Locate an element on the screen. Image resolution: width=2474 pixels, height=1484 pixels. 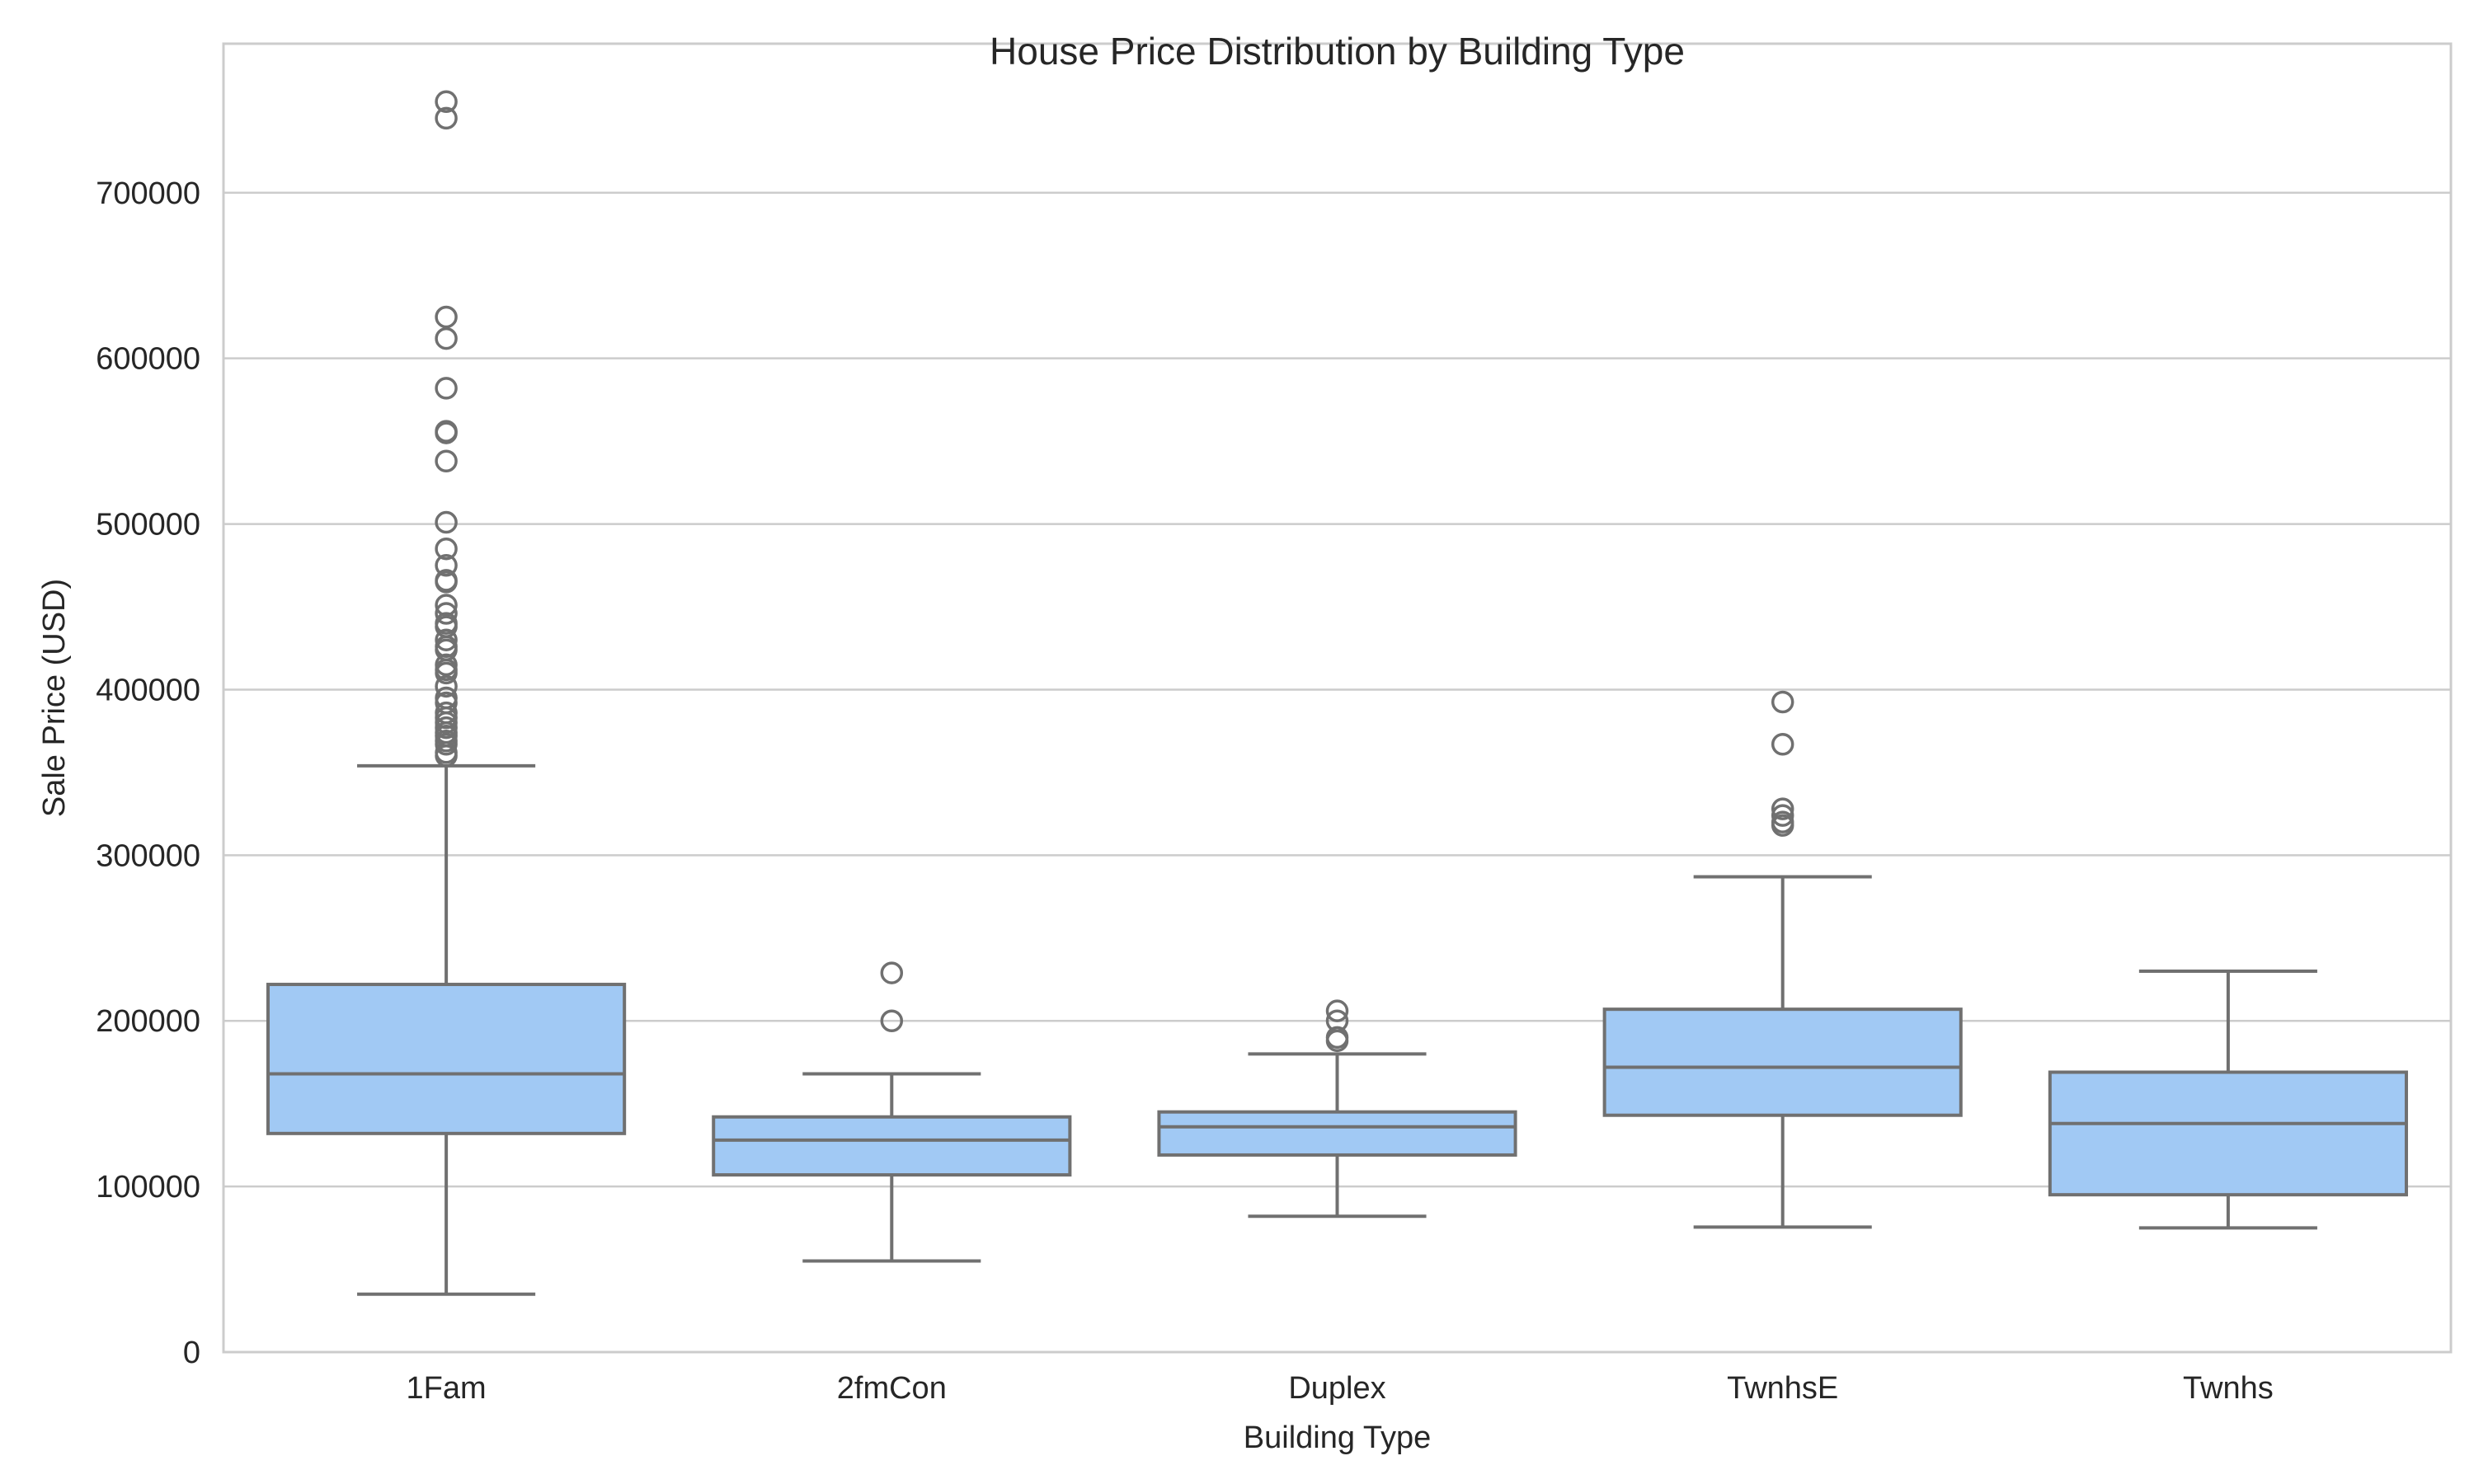
box-TwnhsE is located at coordinates (1782, 960).